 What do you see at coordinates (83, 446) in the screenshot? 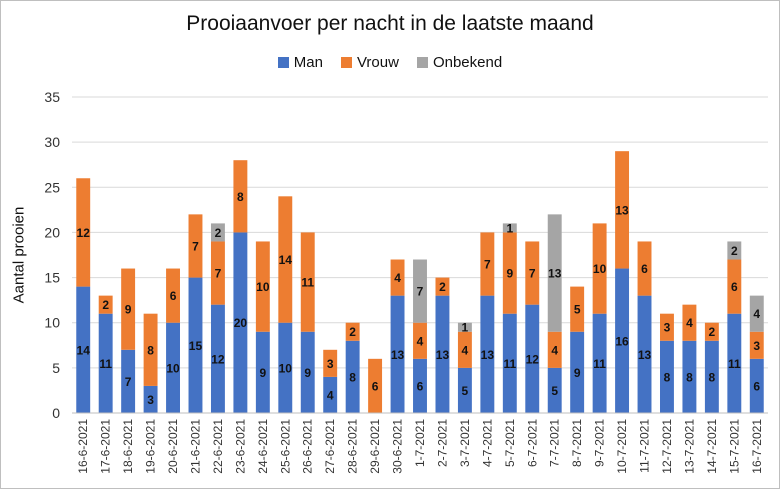
I see `x-tick-label: 16-6-2021` at bounding box center [83, 446].